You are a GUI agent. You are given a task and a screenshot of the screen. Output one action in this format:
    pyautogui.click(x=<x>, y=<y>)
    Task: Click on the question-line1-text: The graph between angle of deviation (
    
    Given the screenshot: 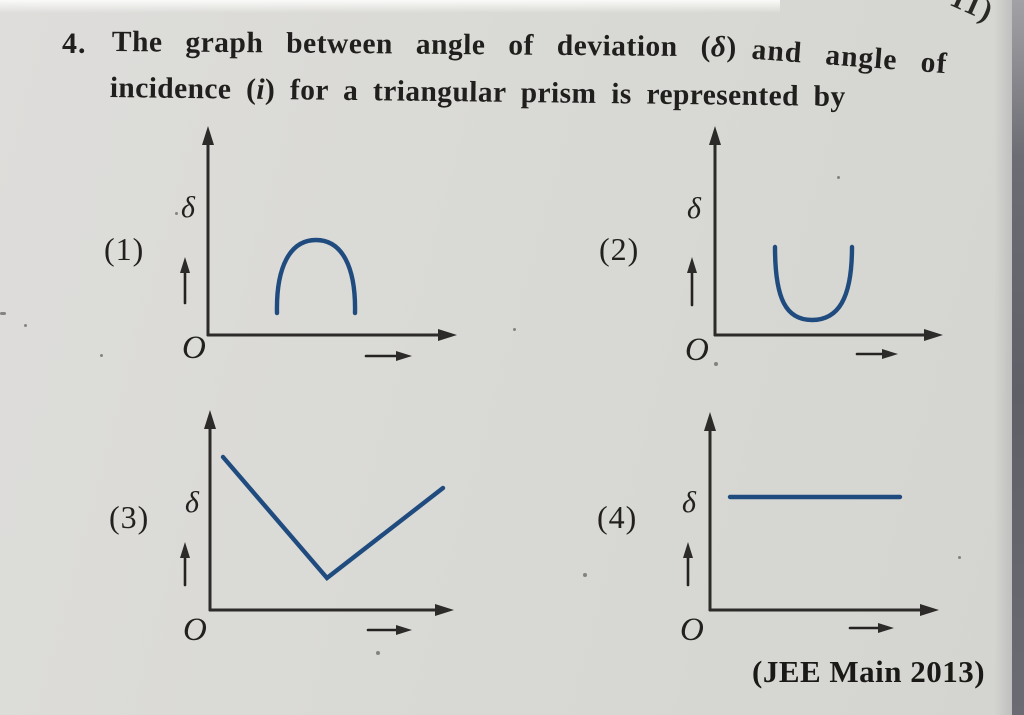 What is the action you would take?
    pyautogui.click(x=411, y=45)
    